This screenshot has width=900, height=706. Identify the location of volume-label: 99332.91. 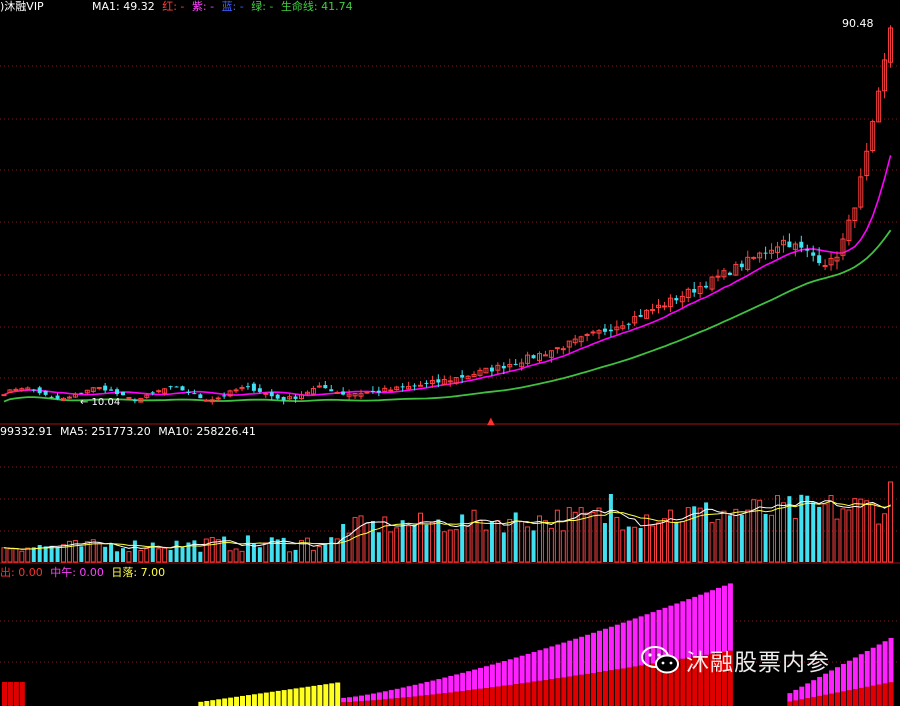
(26, 431).